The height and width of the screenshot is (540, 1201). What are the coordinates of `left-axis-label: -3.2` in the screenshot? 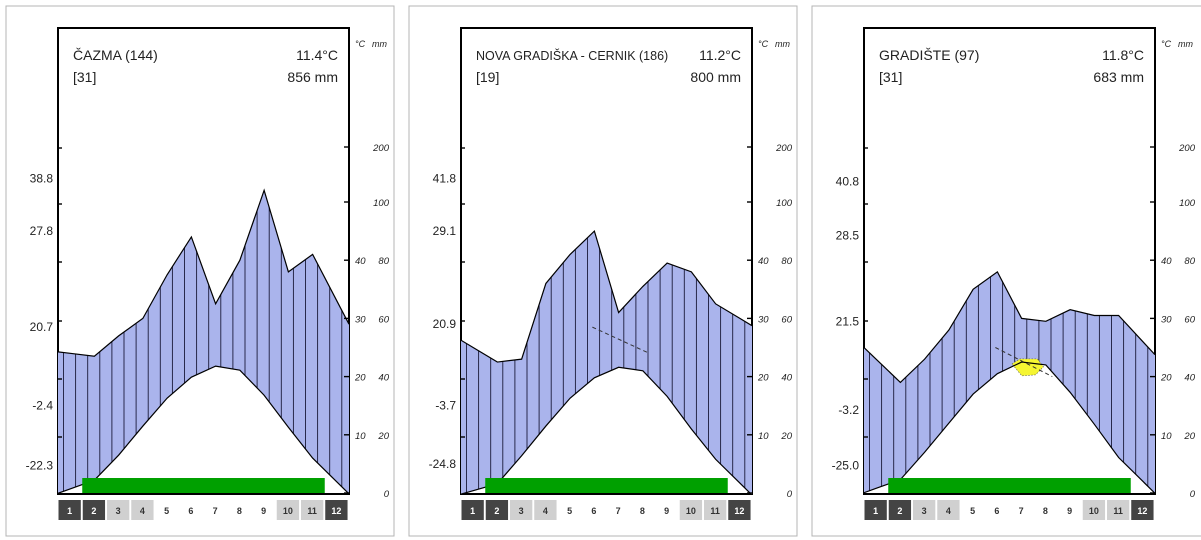 It's located at (848, 410).